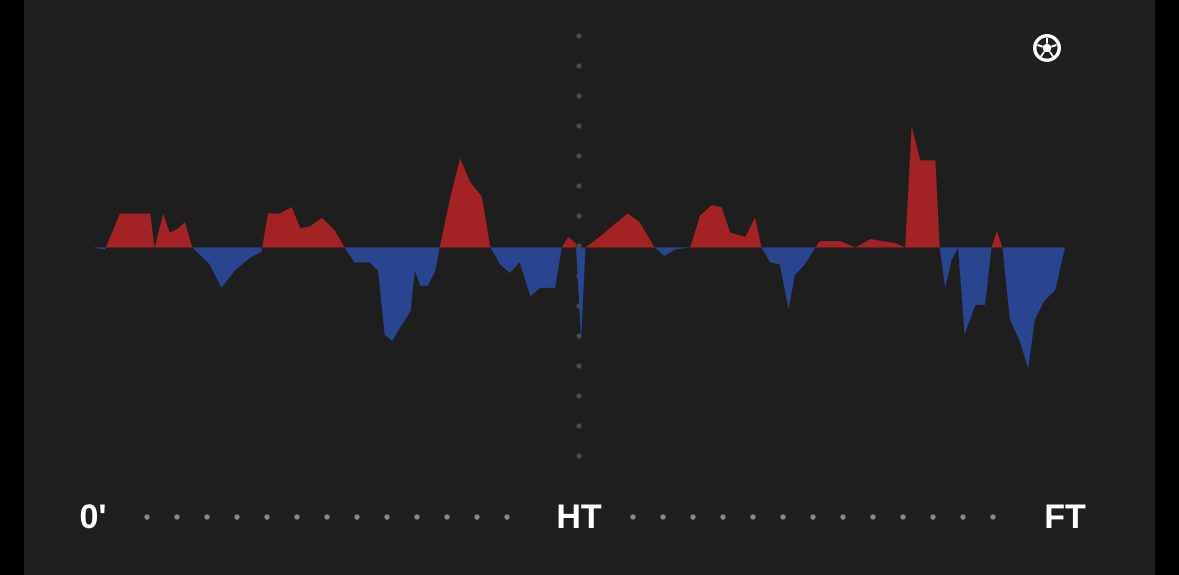 Image resolution: width=1179 pixels, height=575 pixels. What do you see at coordinates (579, 517) in the screenshot?
I see `x-tick-label: HT` at bounding box center [579, 517].